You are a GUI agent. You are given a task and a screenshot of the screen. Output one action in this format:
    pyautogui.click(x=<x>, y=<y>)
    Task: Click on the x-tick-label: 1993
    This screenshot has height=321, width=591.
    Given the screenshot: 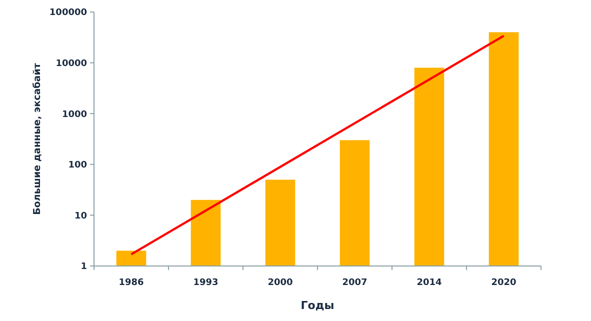 What is the action you would take?
    pyautogui.click(x=205, y=283)
    